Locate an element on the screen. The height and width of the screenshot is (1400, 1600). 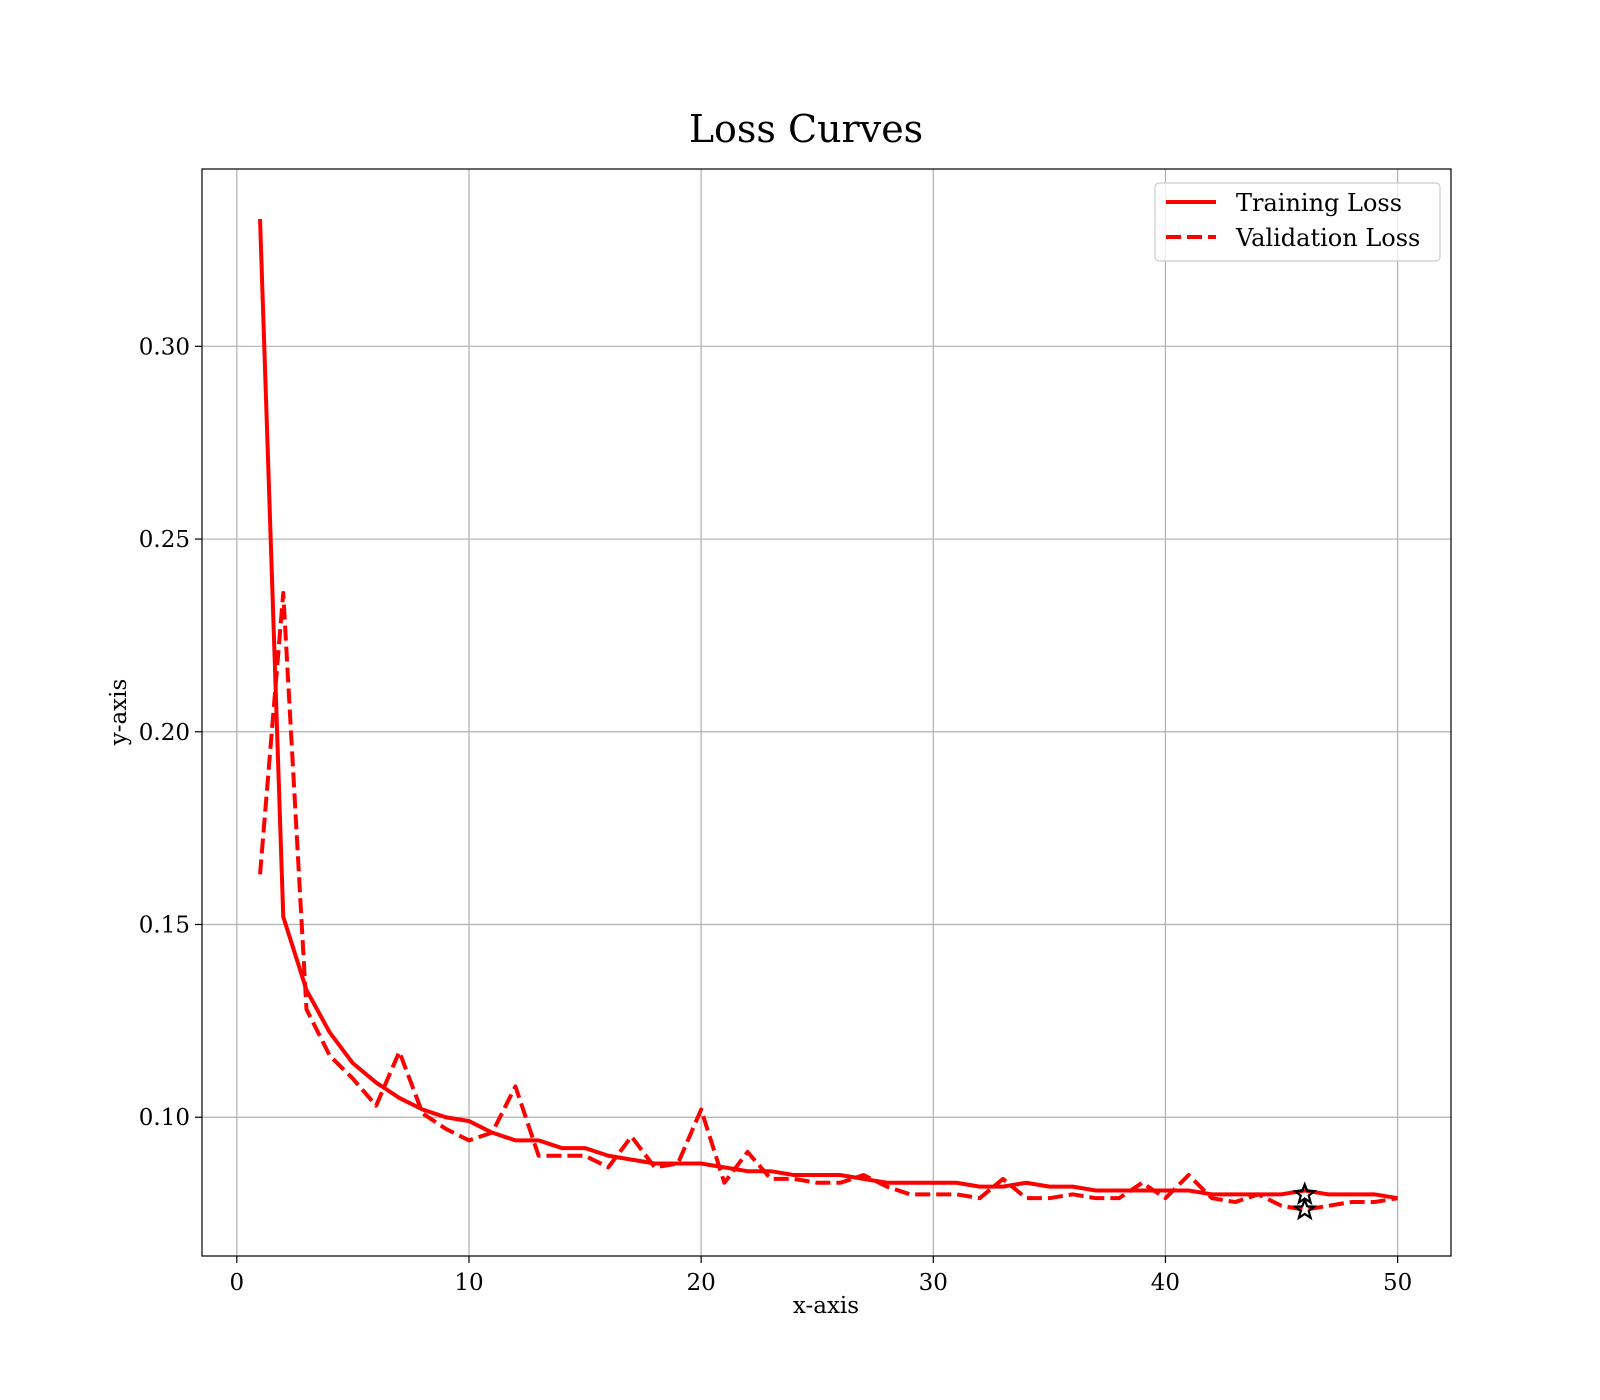
y-tick-label: 0.25 is located at coordinates (164, 540).